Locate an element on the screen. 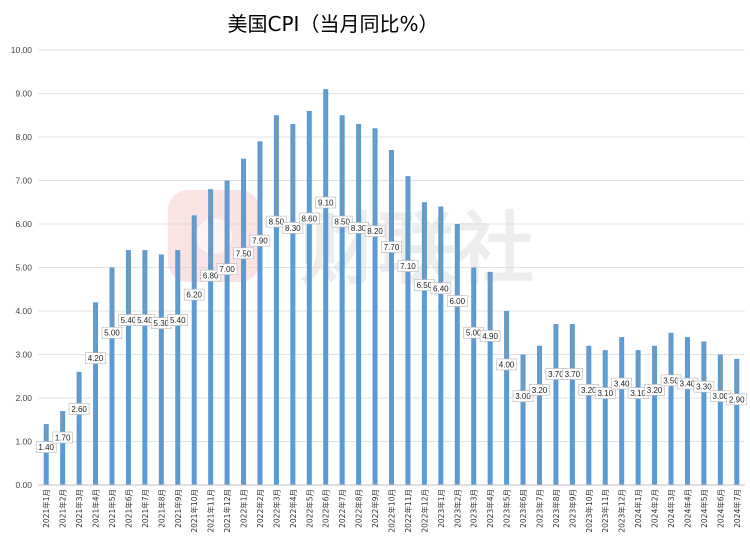 Image resolution: width=750 pixels, height=541 pixels. x-tick-label: 2021年4月 is located at coordinates (96, 508).